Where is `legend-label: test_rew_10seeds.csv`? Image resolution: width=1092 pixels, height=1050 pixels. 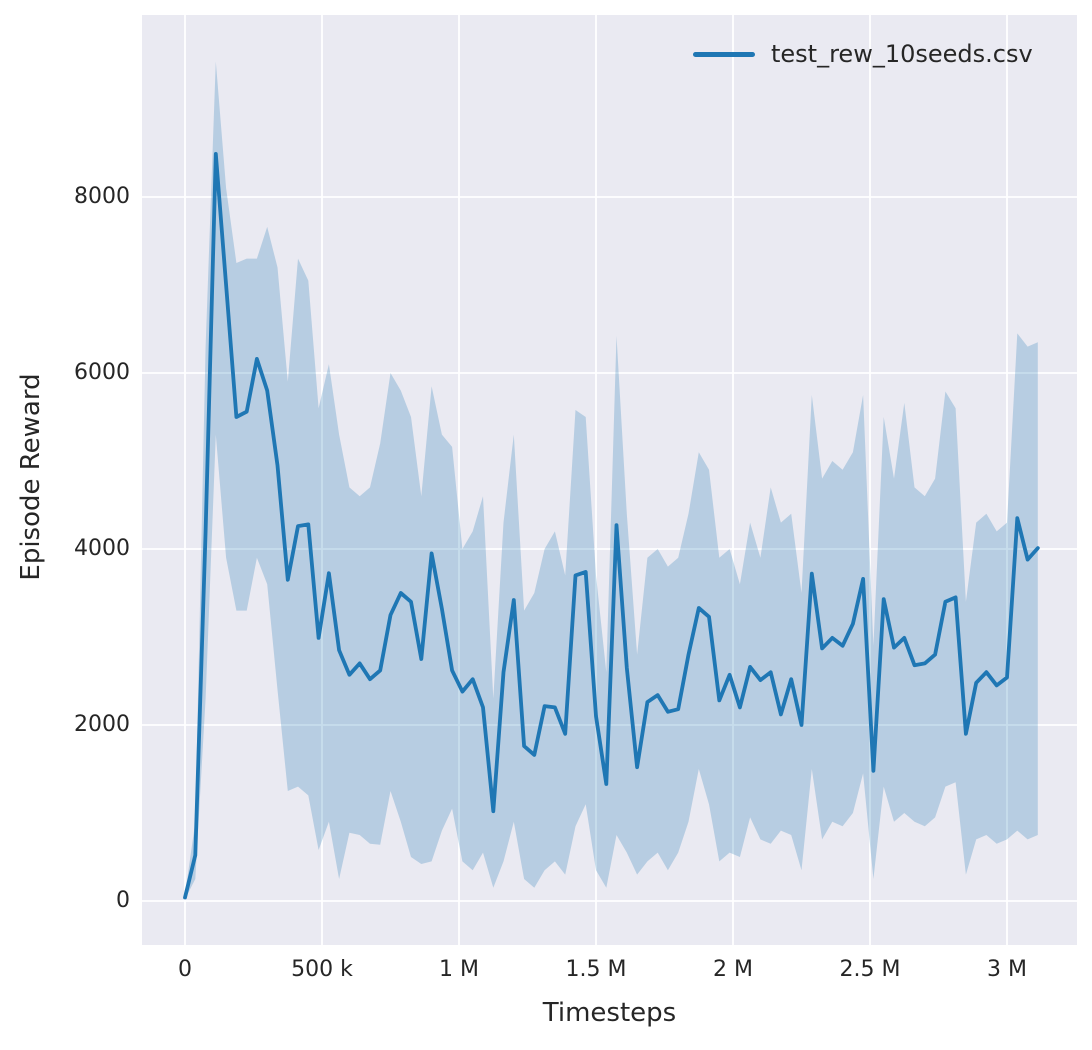 legend-label: test_rew_10seeds.csv is located at coordinates (902, 54).